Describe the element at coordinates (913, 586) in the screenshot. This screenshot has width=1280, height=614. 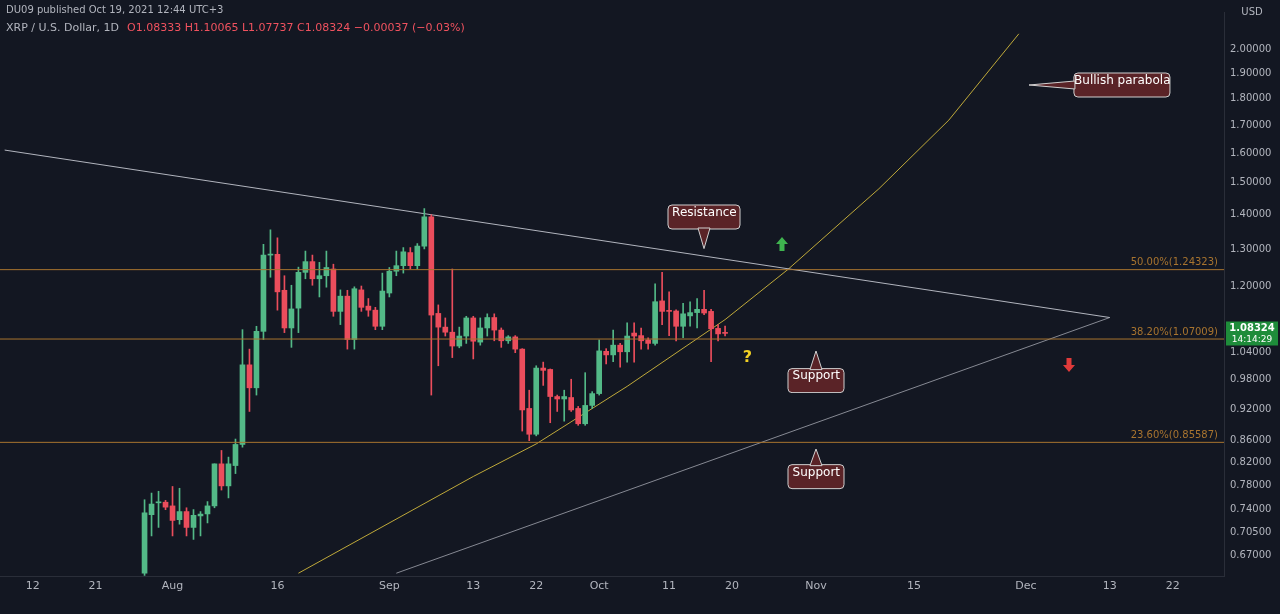
I see `x-tick-label: 15` at that location.